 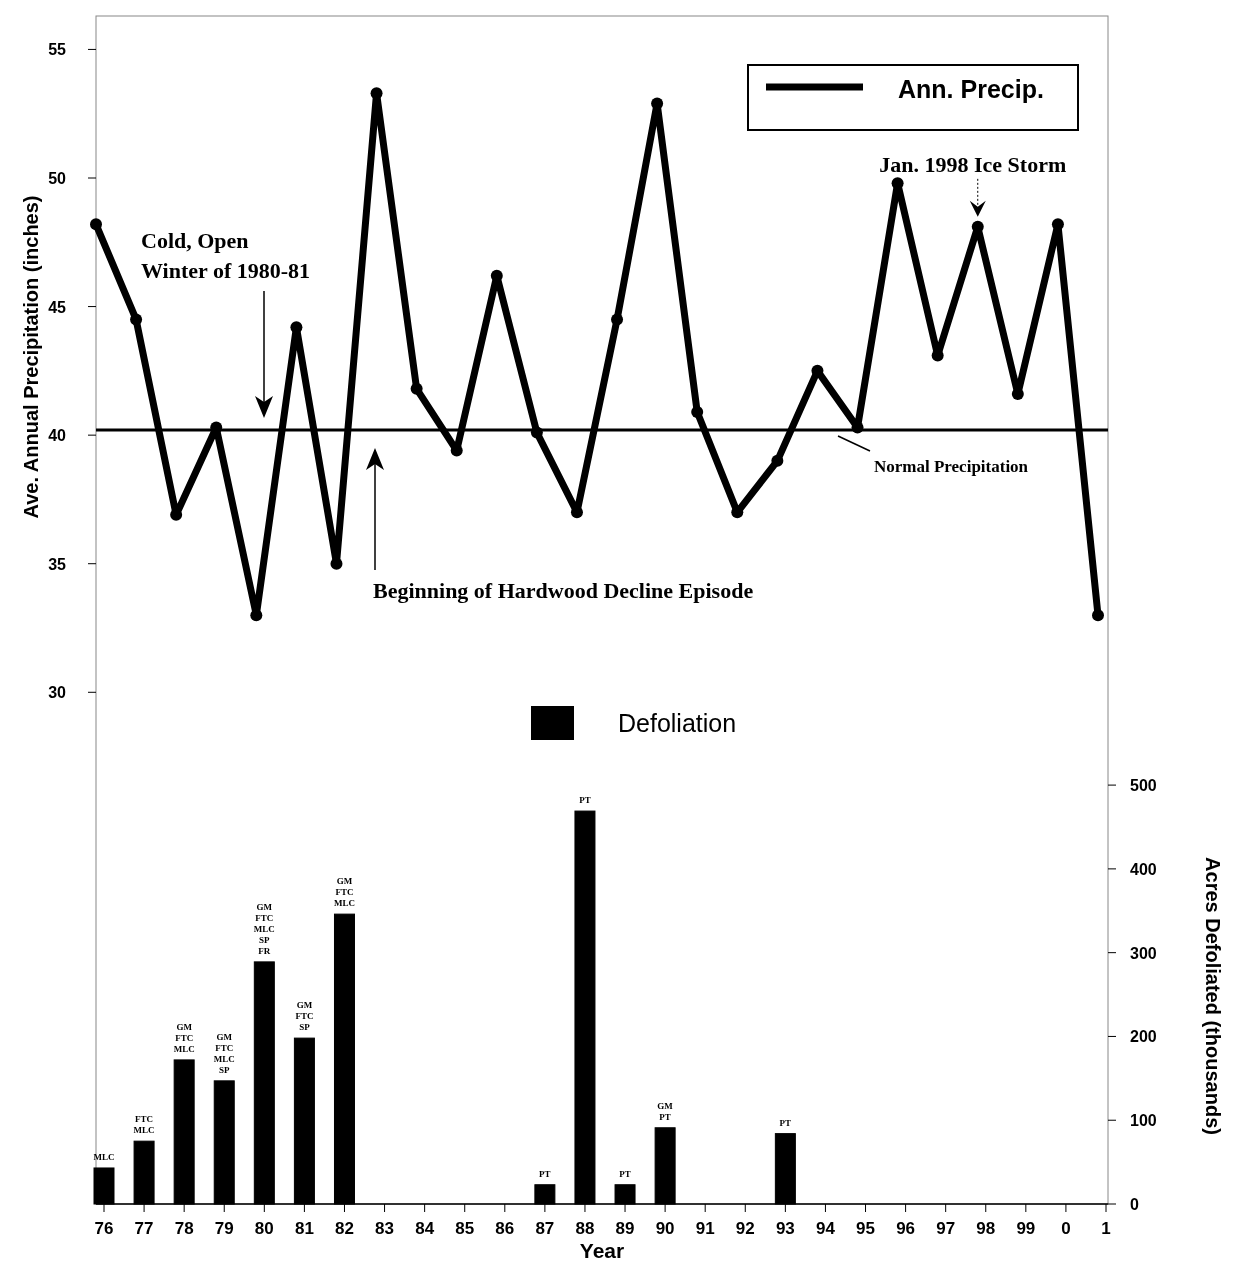 What do you see at coordinates (545, 1228) in the screenshot?
I see `x-tick-label: 87` at bounding box center [545, 1228].